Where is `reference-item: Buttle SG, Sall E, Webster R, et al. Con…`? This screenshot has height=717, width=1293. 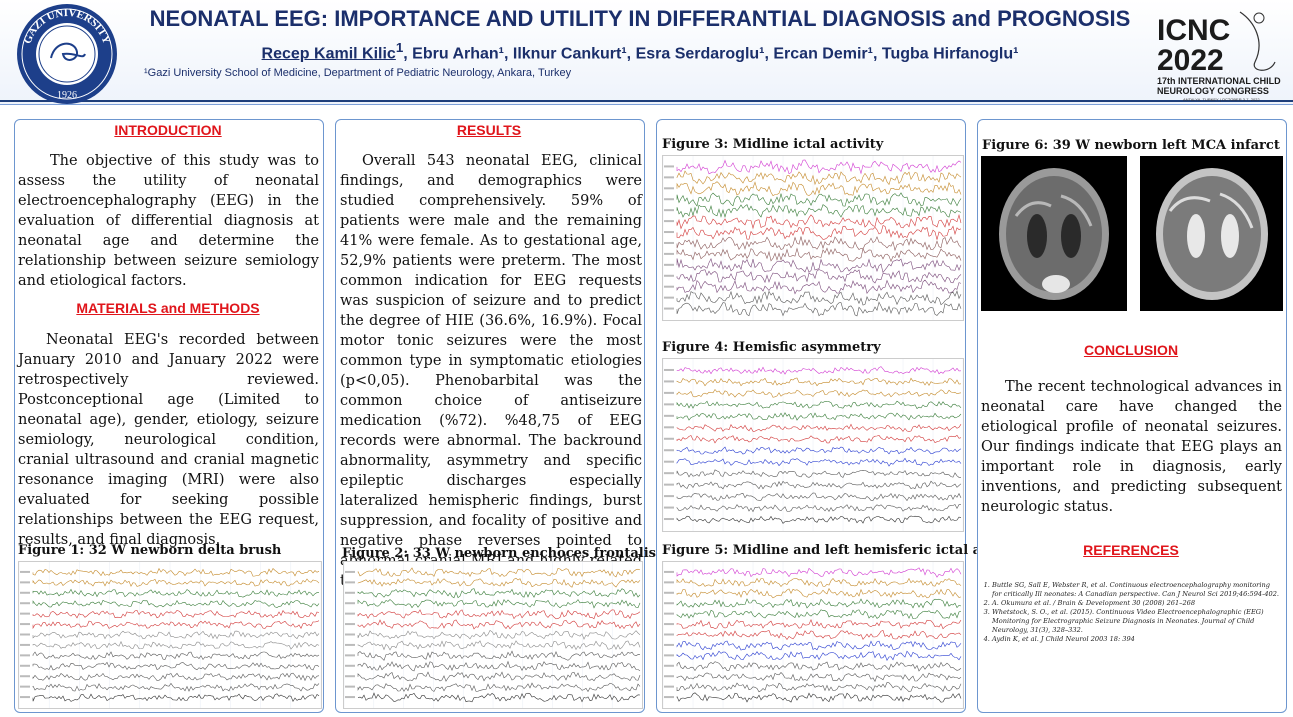 reference-item: Buttle SG, Sall E, Webster R, et al. Con… is located at coordinates (1136, 590).